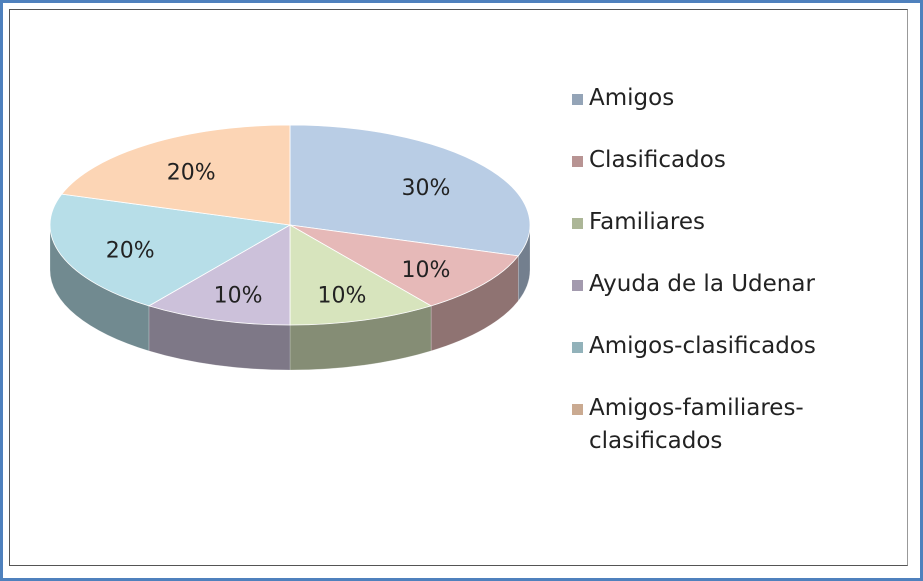 This screenshot has width=923, height=581. I want to click on legend-label: Amigos-familiares-clasificados, so click(696, 424).